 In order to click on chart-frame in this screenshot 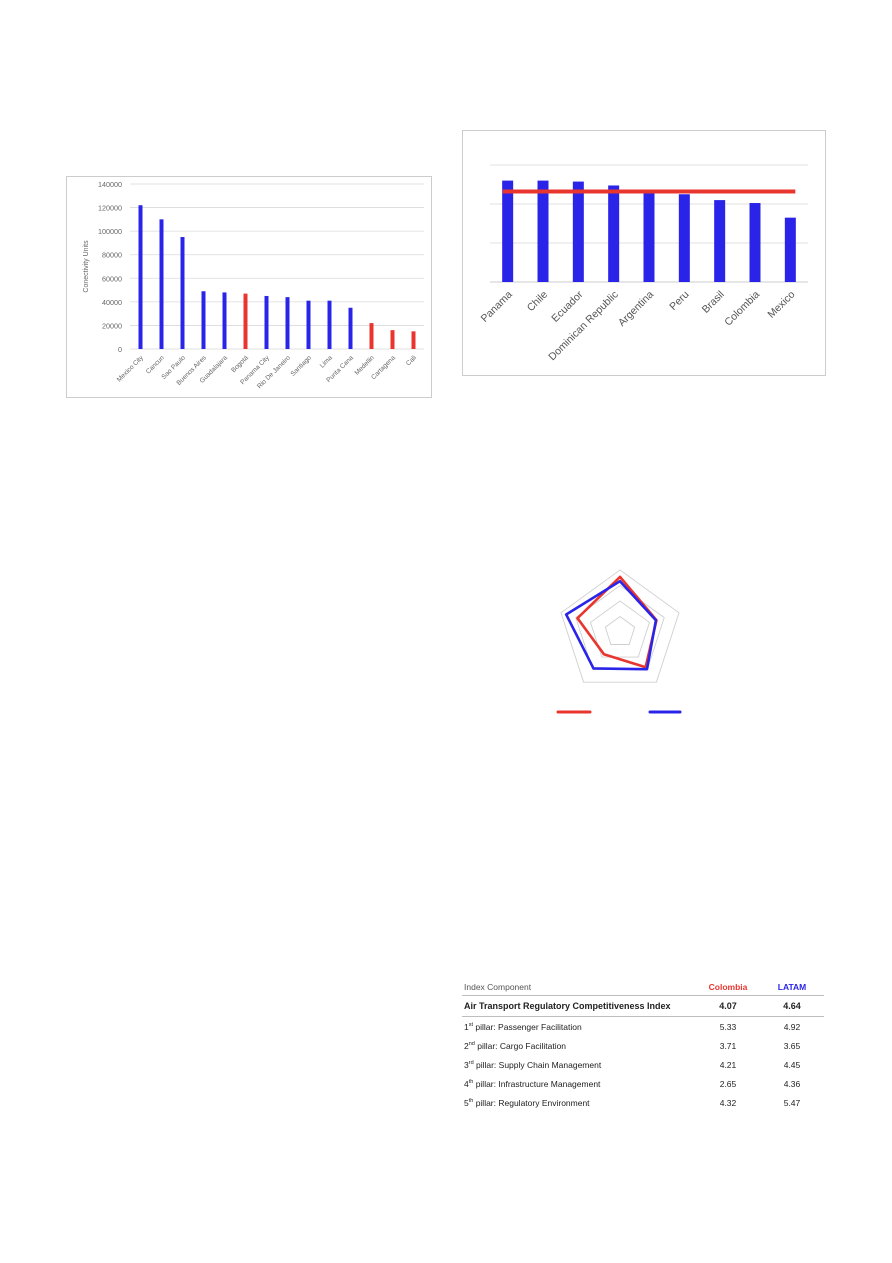, I will do `click(249, 287)`.